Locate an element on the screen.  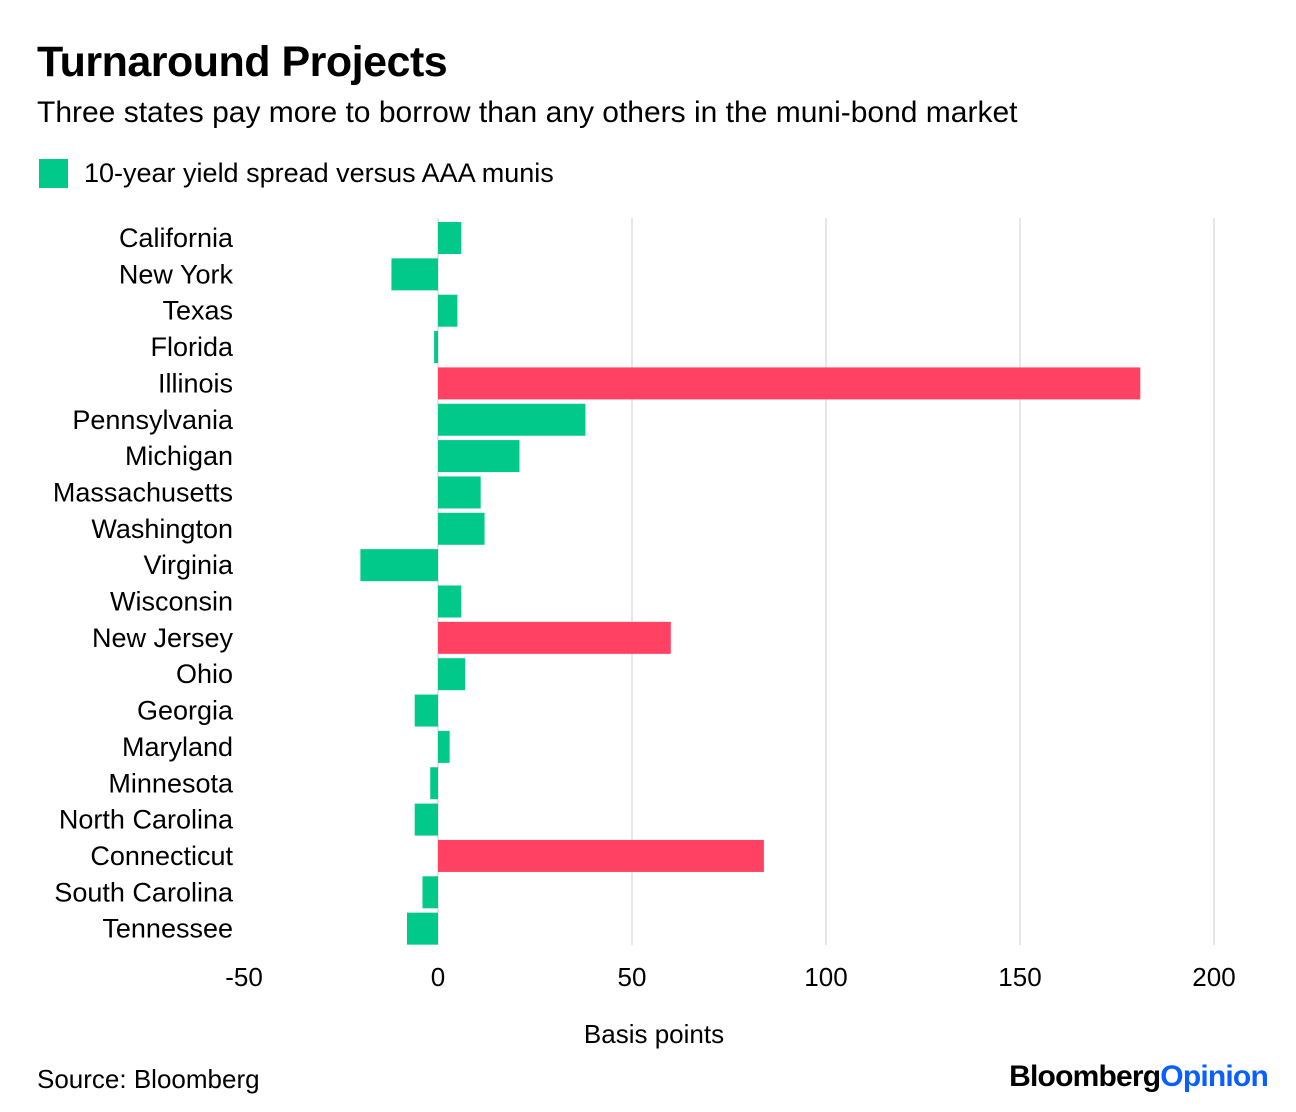
category-label-pennsylvania: Pennsylvania is located at coordinates (153, 420).